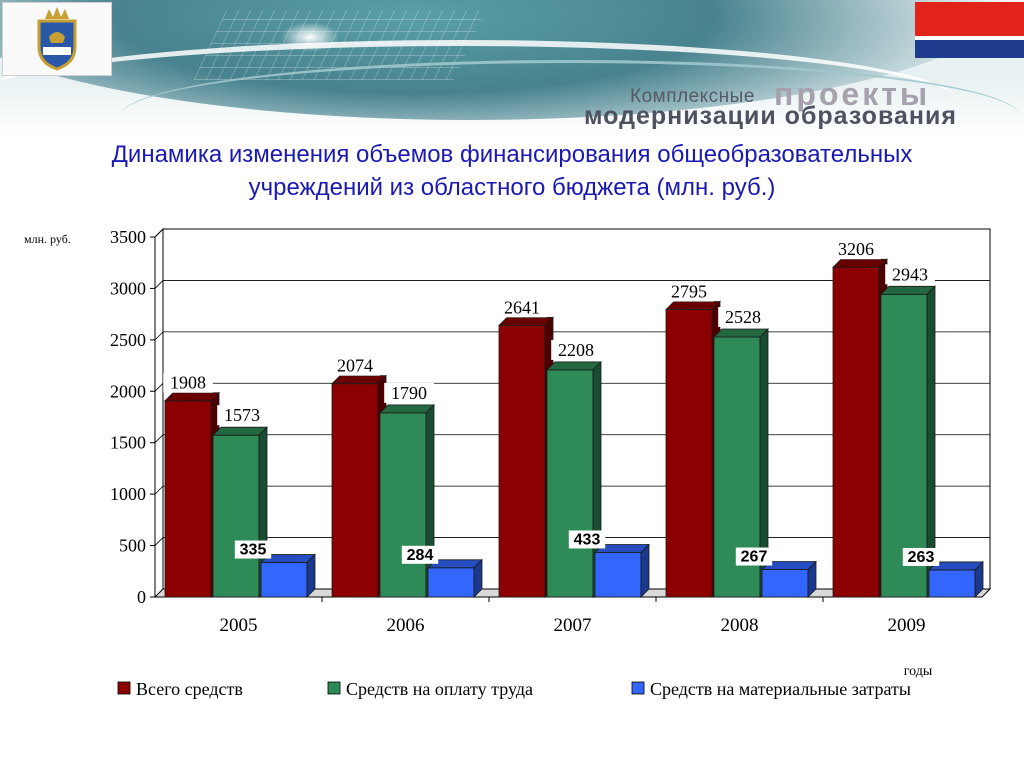  What do you see at coordinates (159, 387) in the screenshot?
I see `gridline-side-2000` at bounding box center [159, 387].